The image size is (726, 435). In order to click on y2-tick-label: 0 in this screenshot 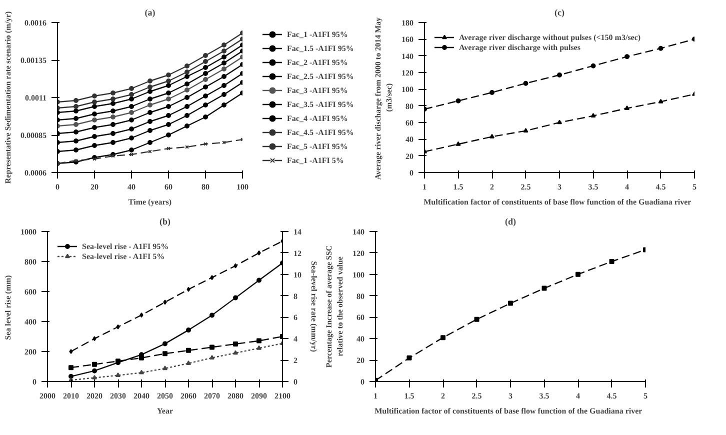, I will do `click(296, 382)`.